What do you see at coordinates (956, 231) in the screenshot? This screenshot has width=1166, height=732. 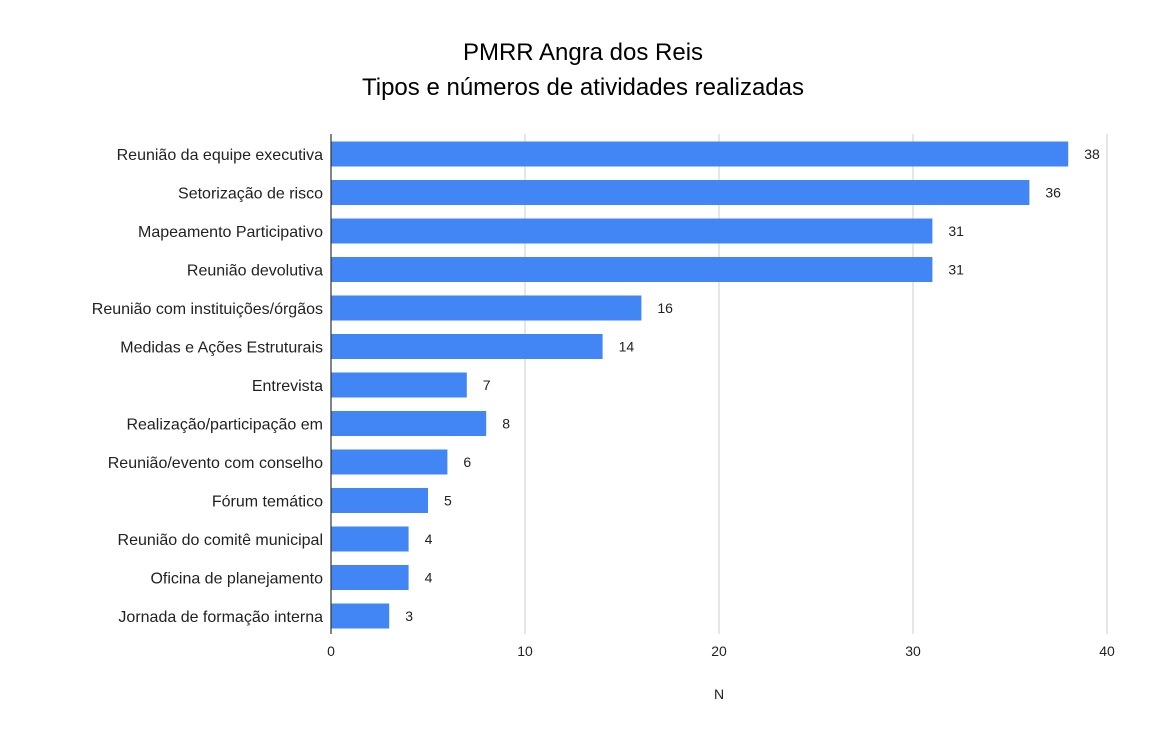 I see `bar-value-label-2: 31` at bounding box center [956, 231].